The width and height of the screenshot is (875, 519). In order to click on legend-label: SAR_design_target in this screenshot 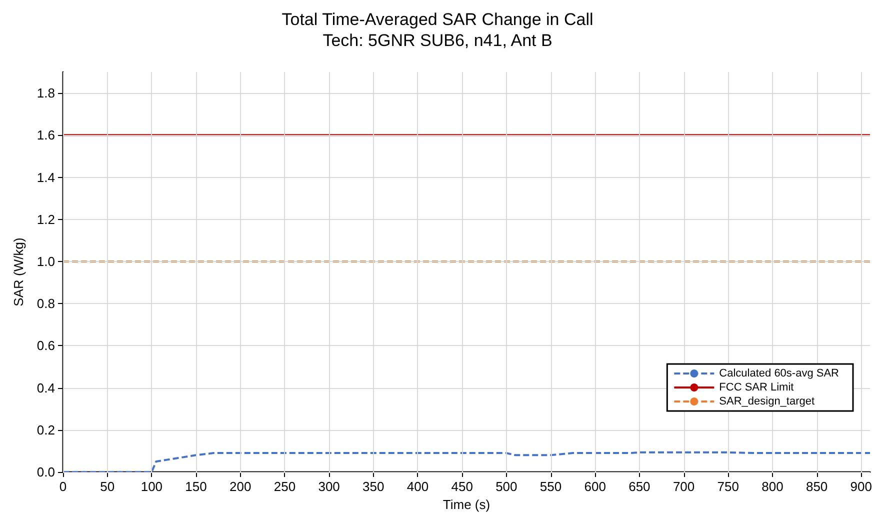, I will do `click(767, 402)`.